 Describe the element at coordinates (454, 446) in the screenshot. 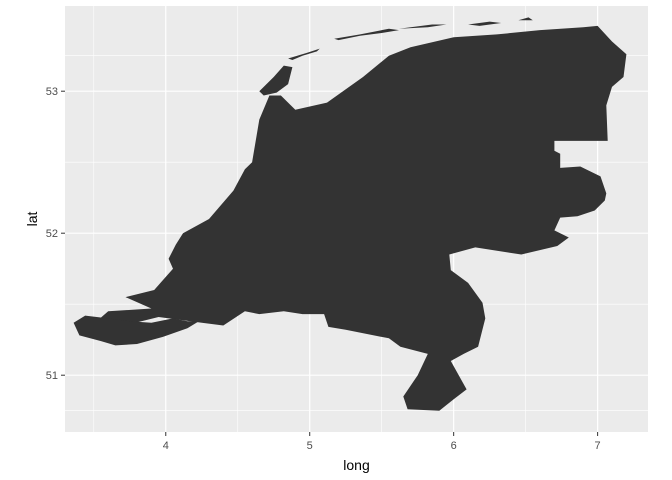

I see `x-tick-label: 6` at that location.